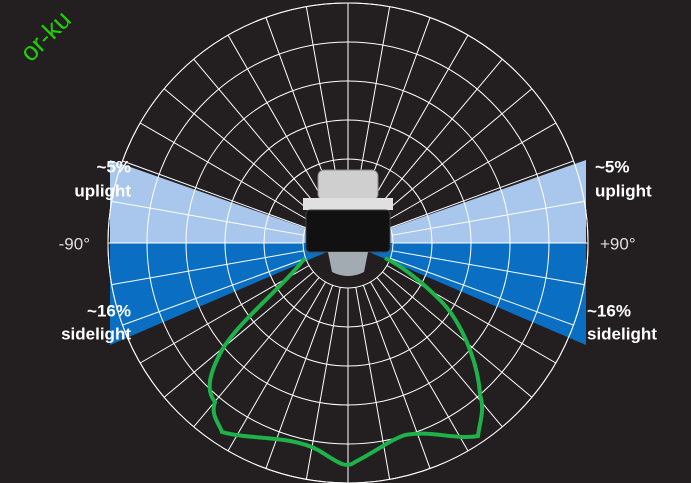 This screenshot has width=691, height=483. I want to click on fixture-collar, so click(348, 204).